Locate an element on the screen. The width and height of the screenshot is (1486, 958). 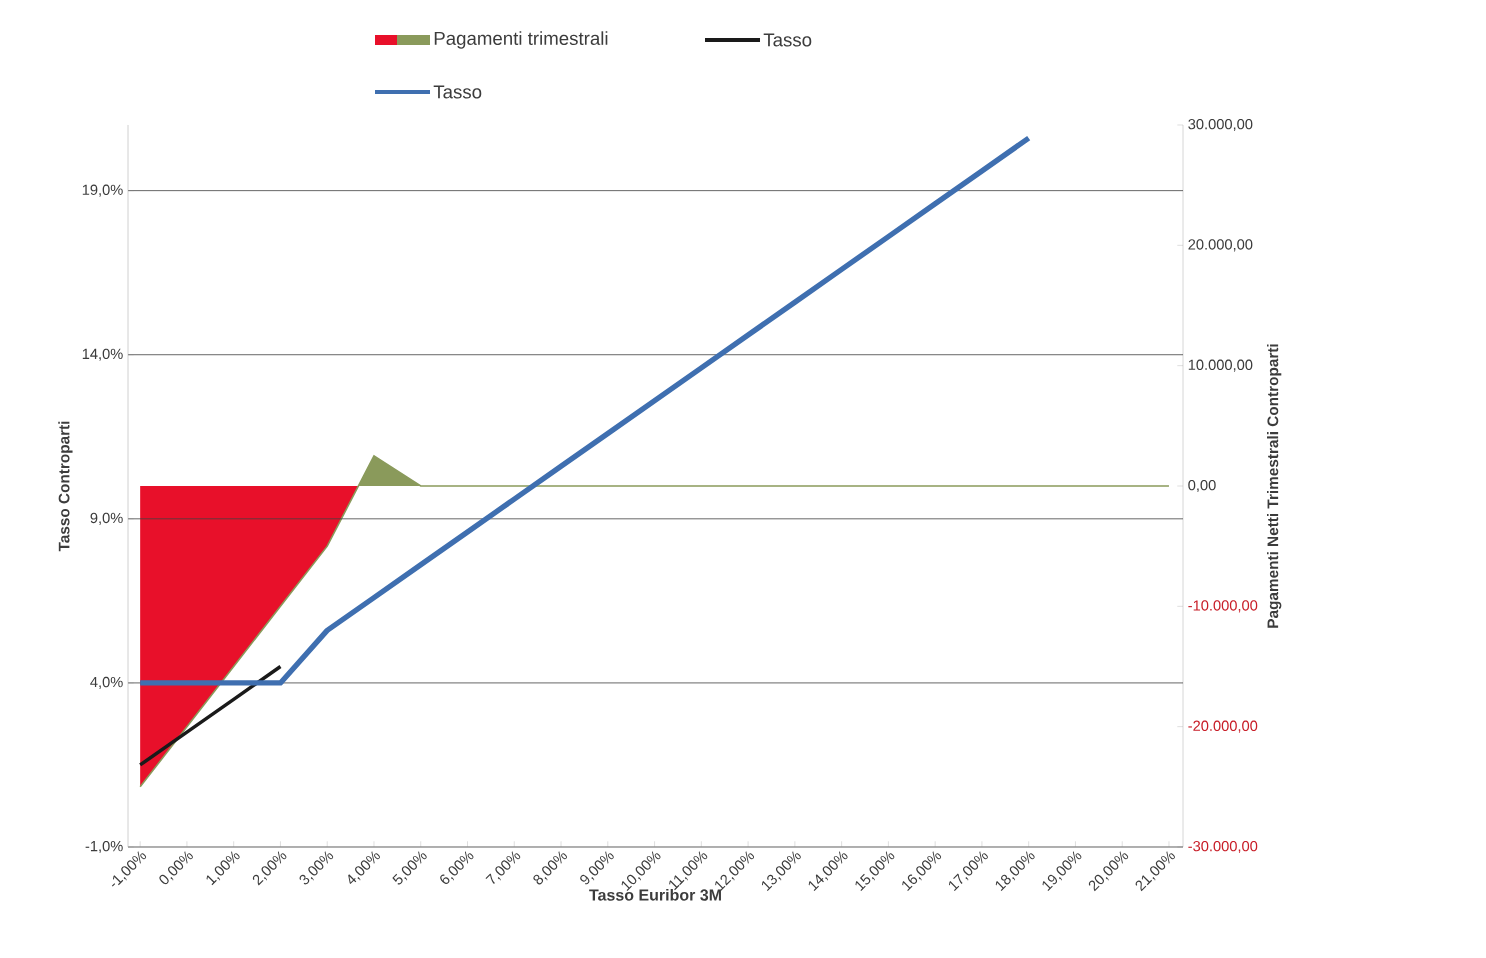
y2-tick-label: -10.000,00 is located at coordinates (1223, 606).